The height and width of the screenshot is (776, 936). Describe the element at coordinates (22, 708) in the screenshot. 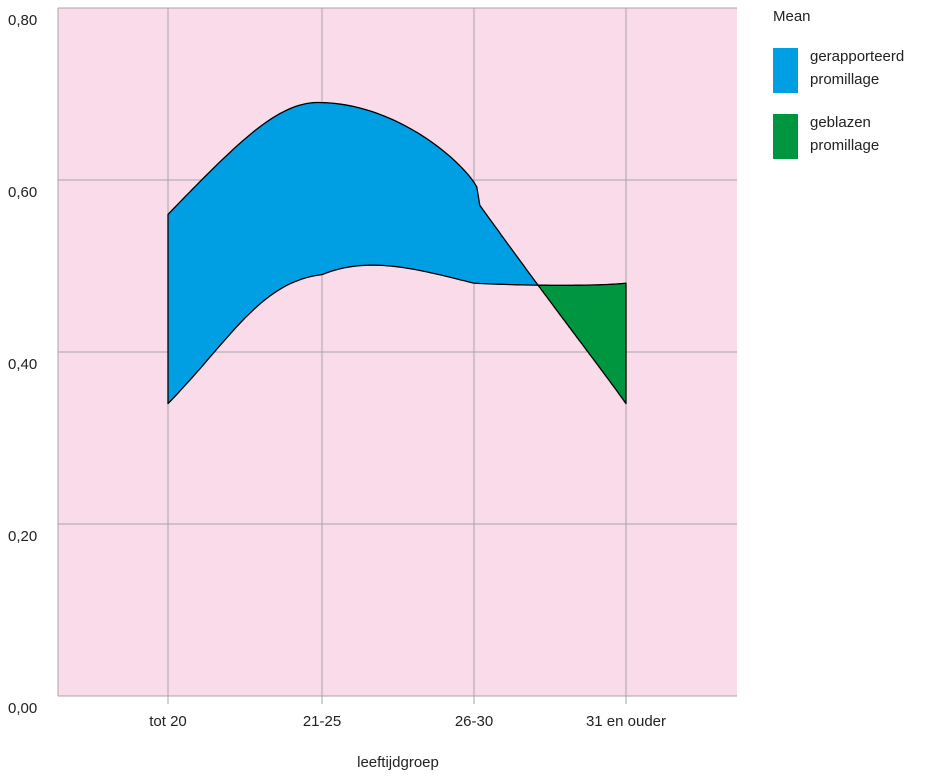

I see `y-tick-label: 0,00` at that location.